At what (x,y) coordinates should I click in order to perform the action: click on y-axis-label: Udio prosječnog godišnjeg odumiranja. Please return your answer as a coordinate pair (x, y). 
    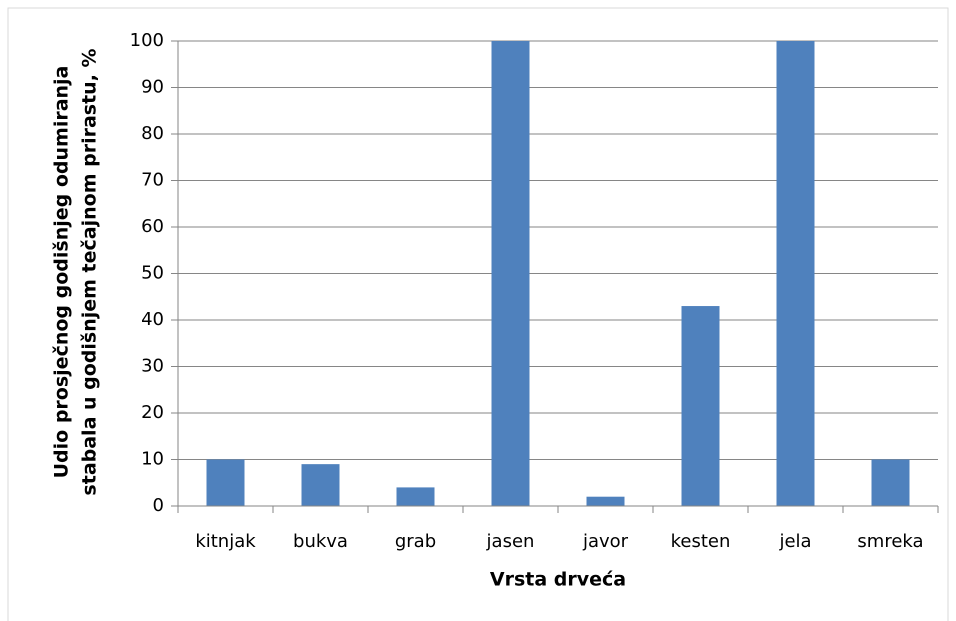
    Looking at the image, I should click on (62, 272).